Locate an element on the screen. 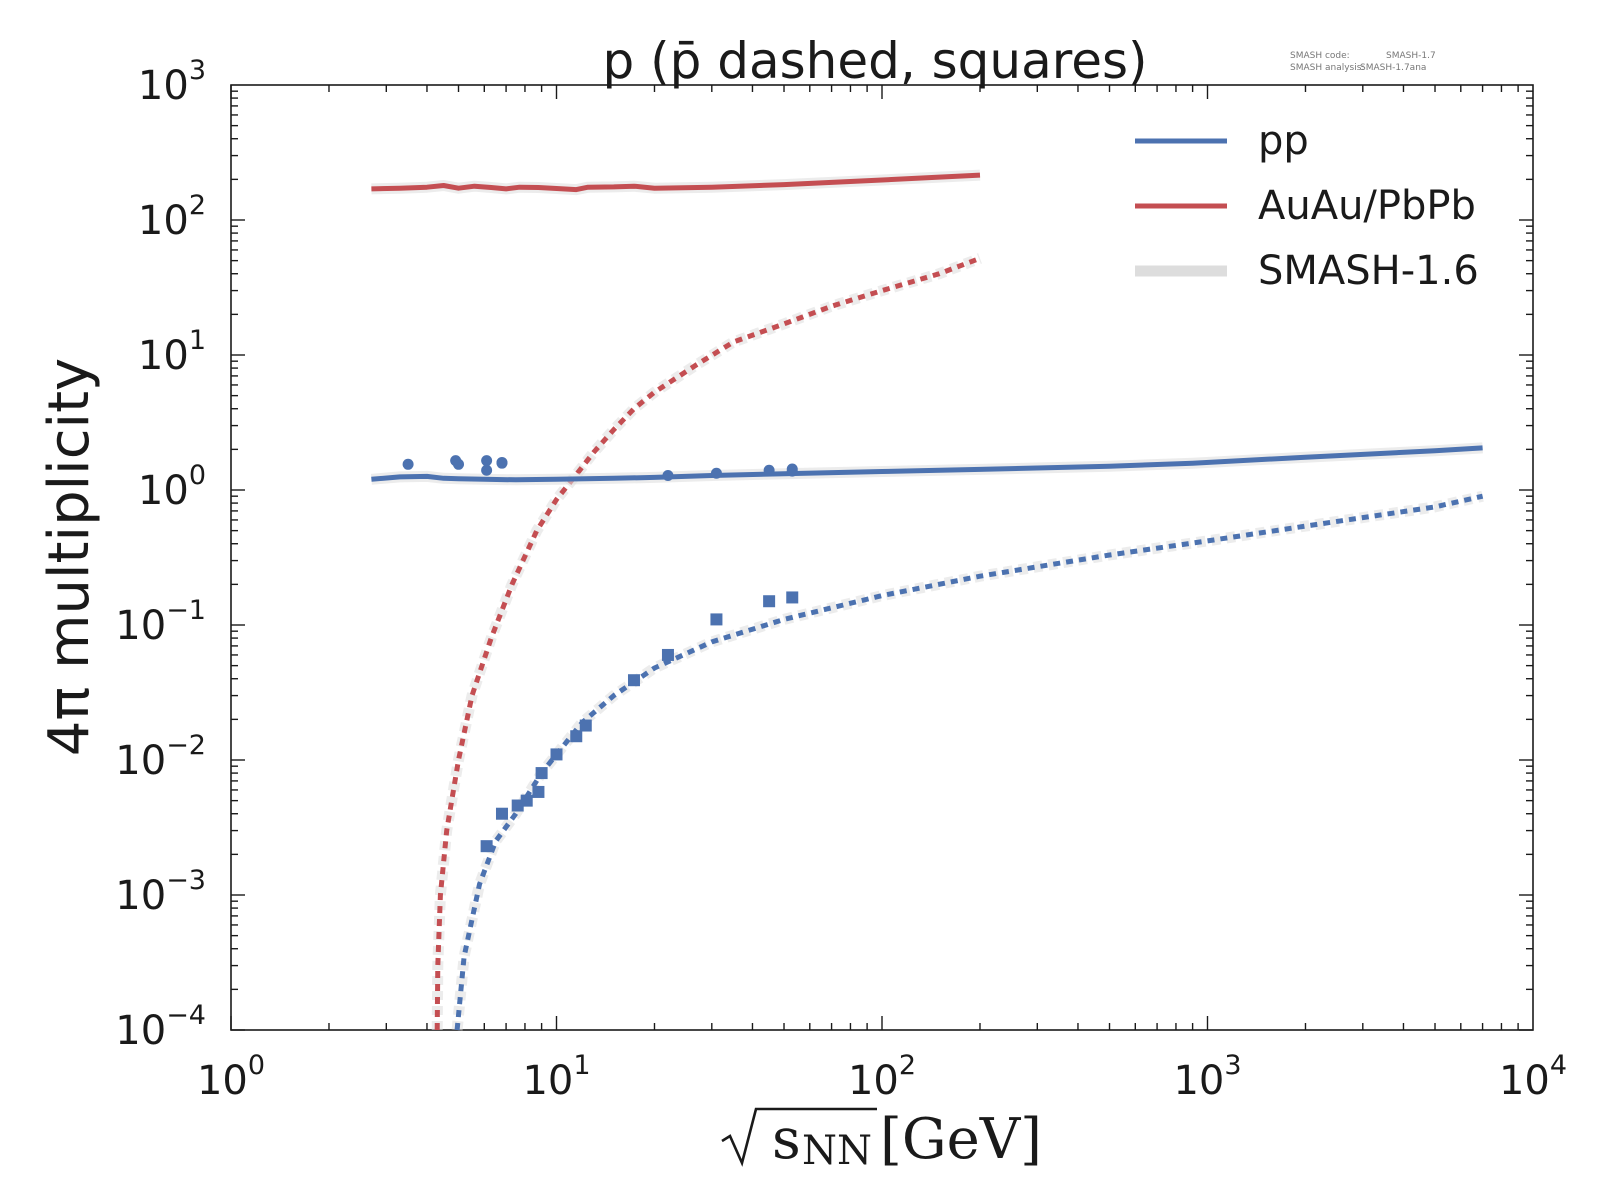 This screenshot has height=1200, width=1600. x-axis-label: s NN [GeV] is located at coordinates (881, 1140).